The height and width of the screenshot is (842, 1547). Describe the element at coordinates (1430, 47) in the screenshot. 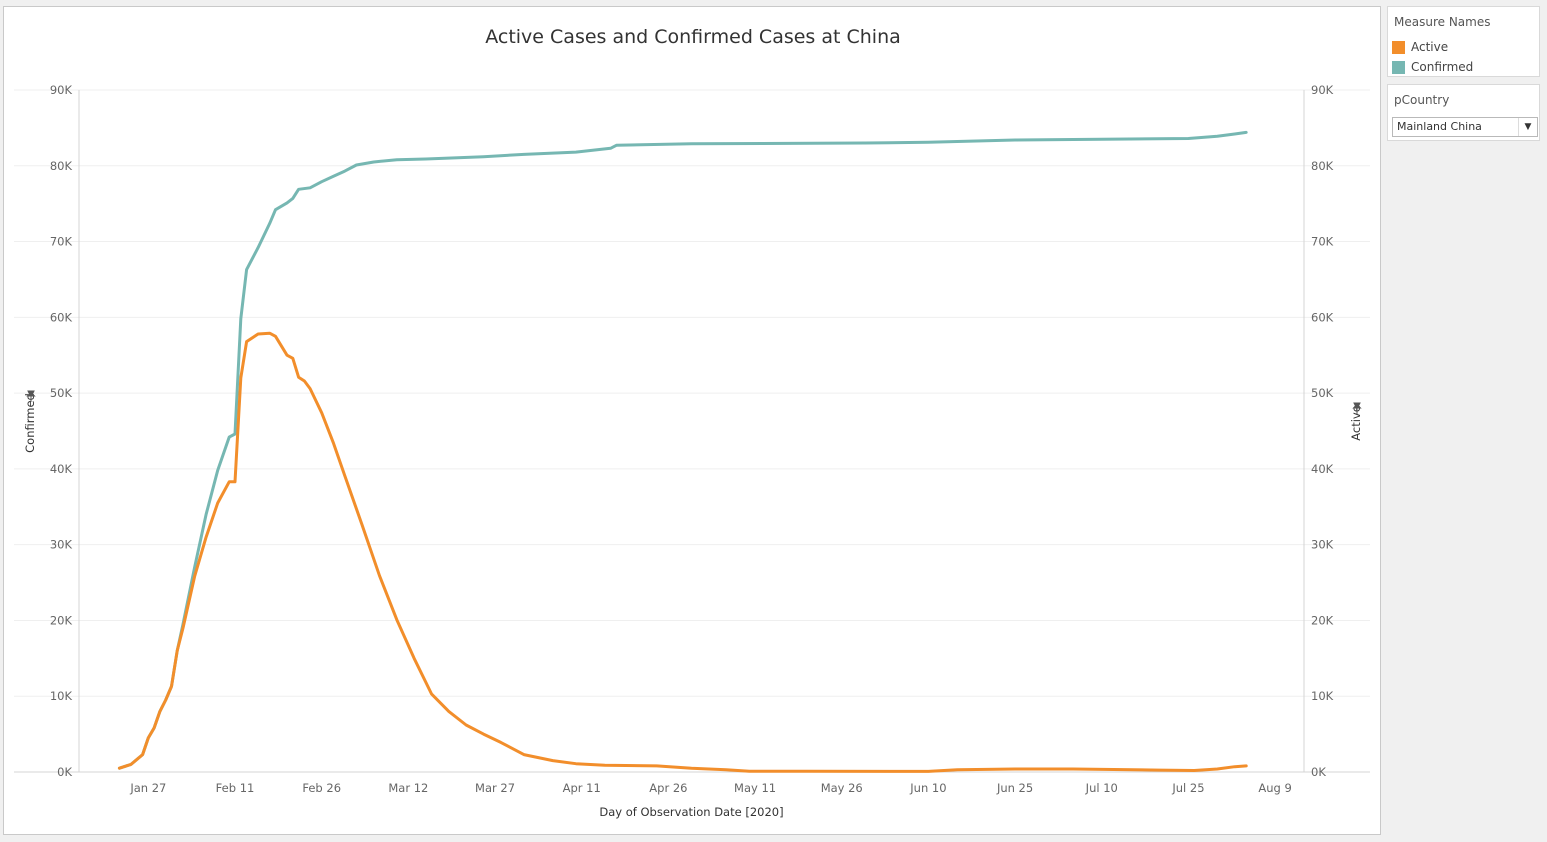

I see `legend-label-active: Active` at that location.